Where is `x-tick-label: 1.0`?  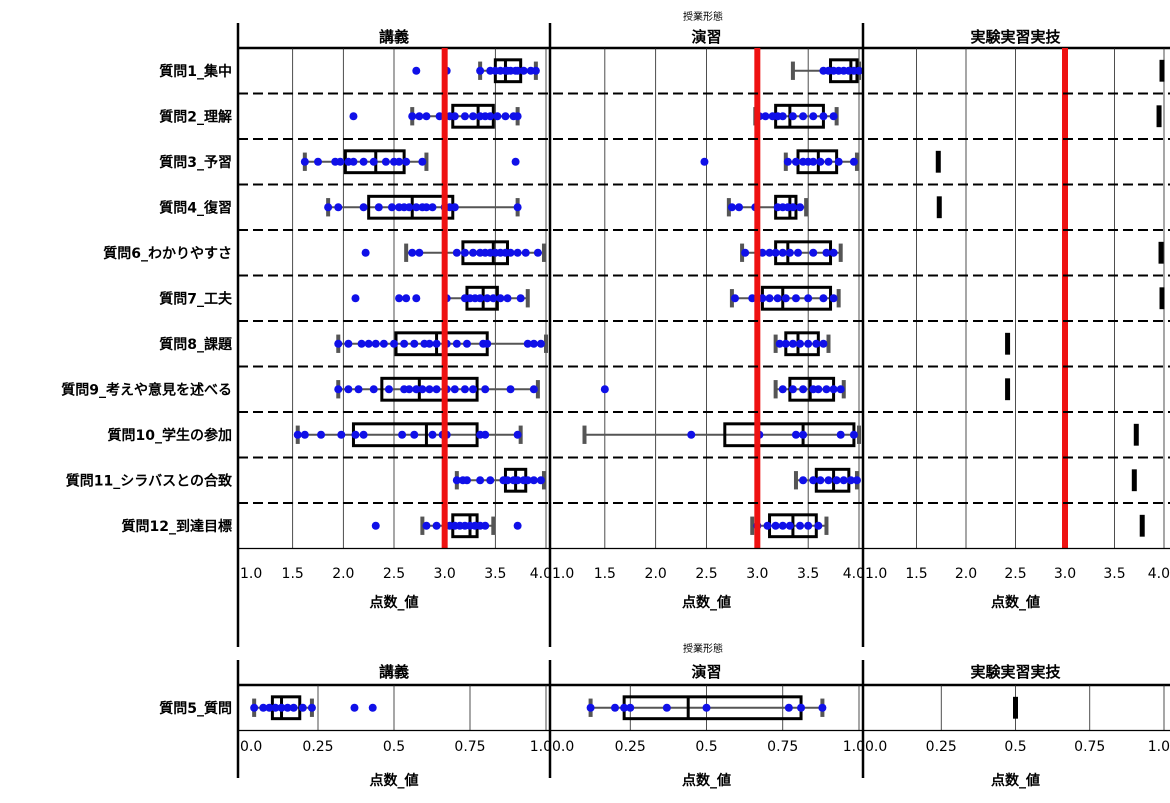 x-tick-label: 1.0 is located at coordinates (251, 574).